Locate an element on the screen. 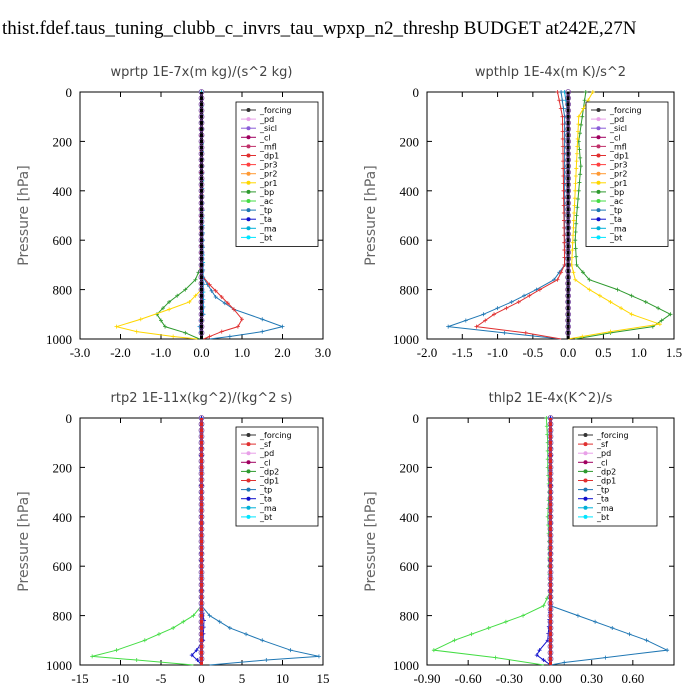 This screenshot has width=700, height=700. legend-entry: _dp2 is located at coordinates (269, 471).